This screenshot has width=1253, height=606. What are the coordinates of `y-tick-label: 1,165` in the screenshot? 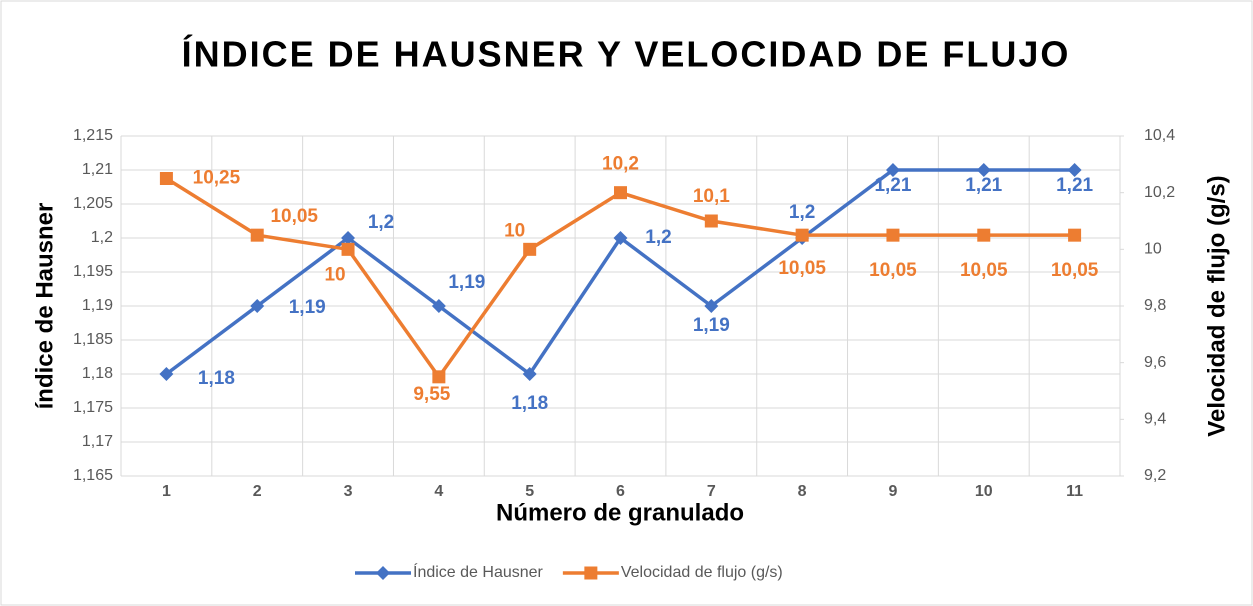 It's located at (93, 475).